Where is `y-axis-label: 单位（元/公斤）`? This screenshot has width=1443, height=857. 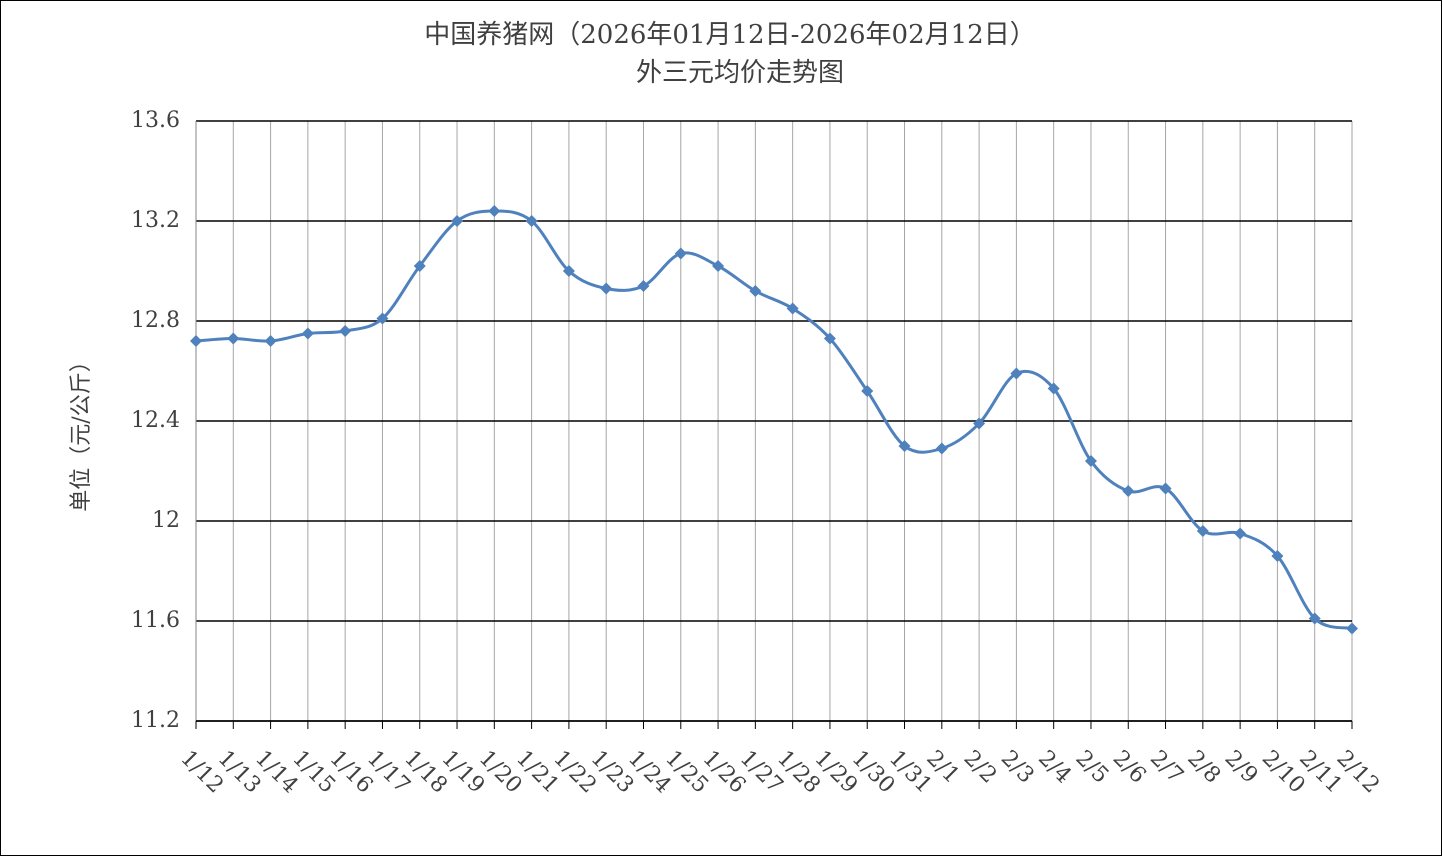
y-axis-label: 单位（元/公斤） is located at coordinates (81, 430).